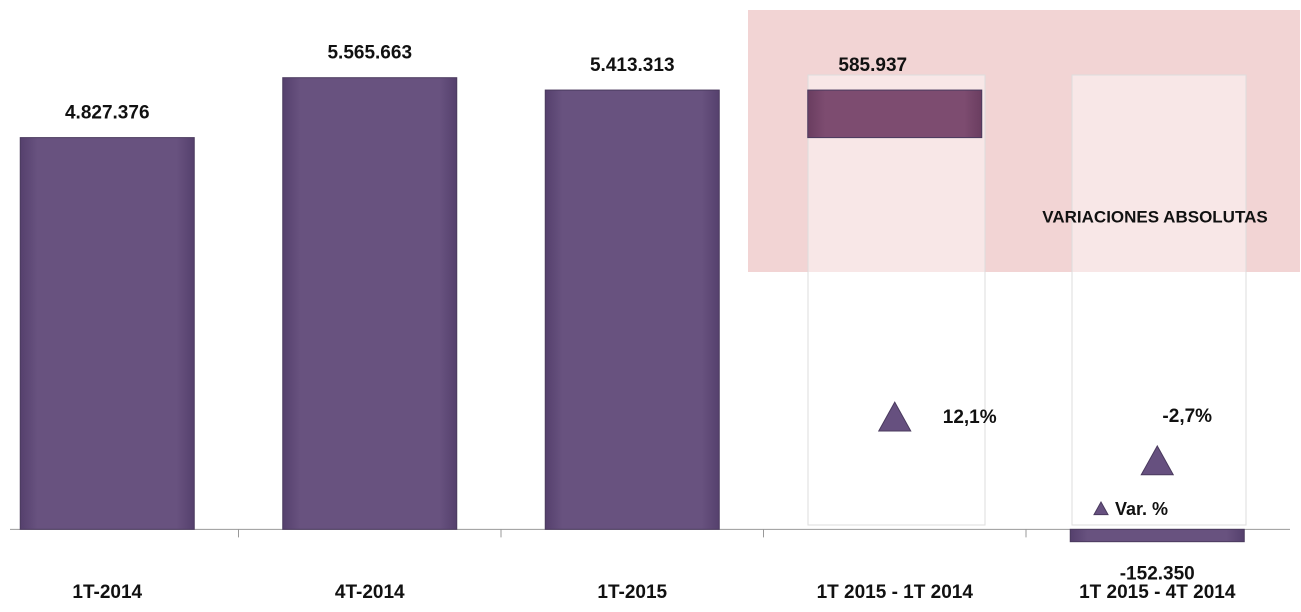 This screenshot has width=1301, height=612. What do you see at coordinates (632, 592) in the screenshot?
I see `x-tick-label: 1T-2015` at bounding box center [632, 592].